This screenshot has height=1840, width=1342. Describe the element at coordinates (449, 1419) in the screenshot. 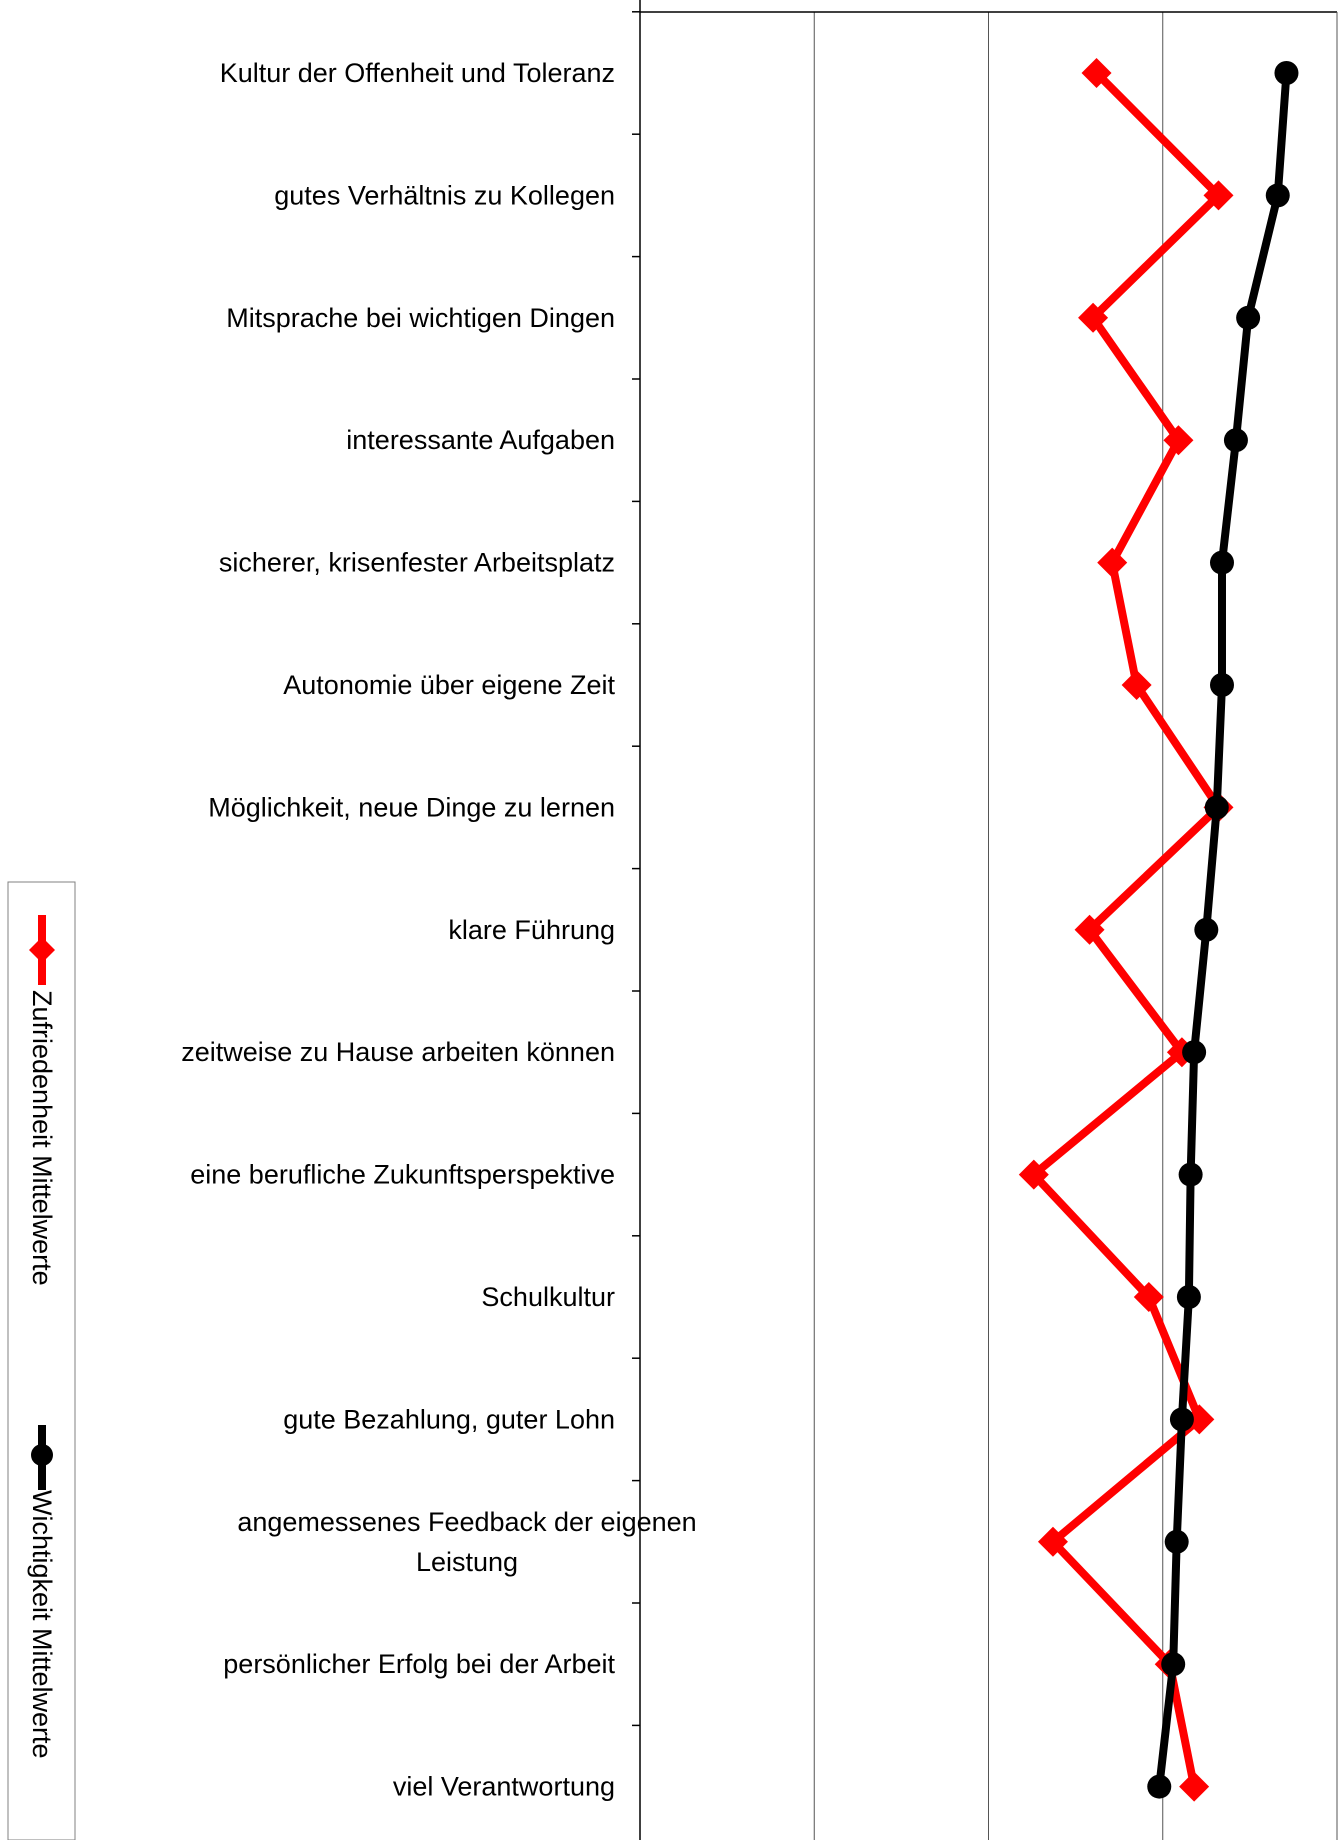

I see `category-label: gute Bezahlung, guter Lohn` at that location.